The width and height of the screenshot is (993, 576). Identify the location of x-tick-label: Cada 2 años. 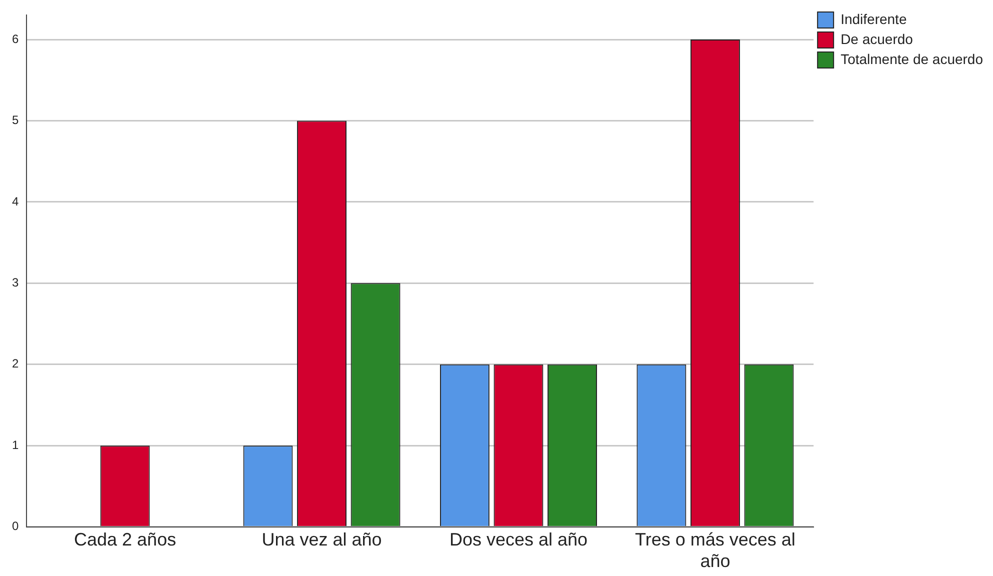
(125, 540).